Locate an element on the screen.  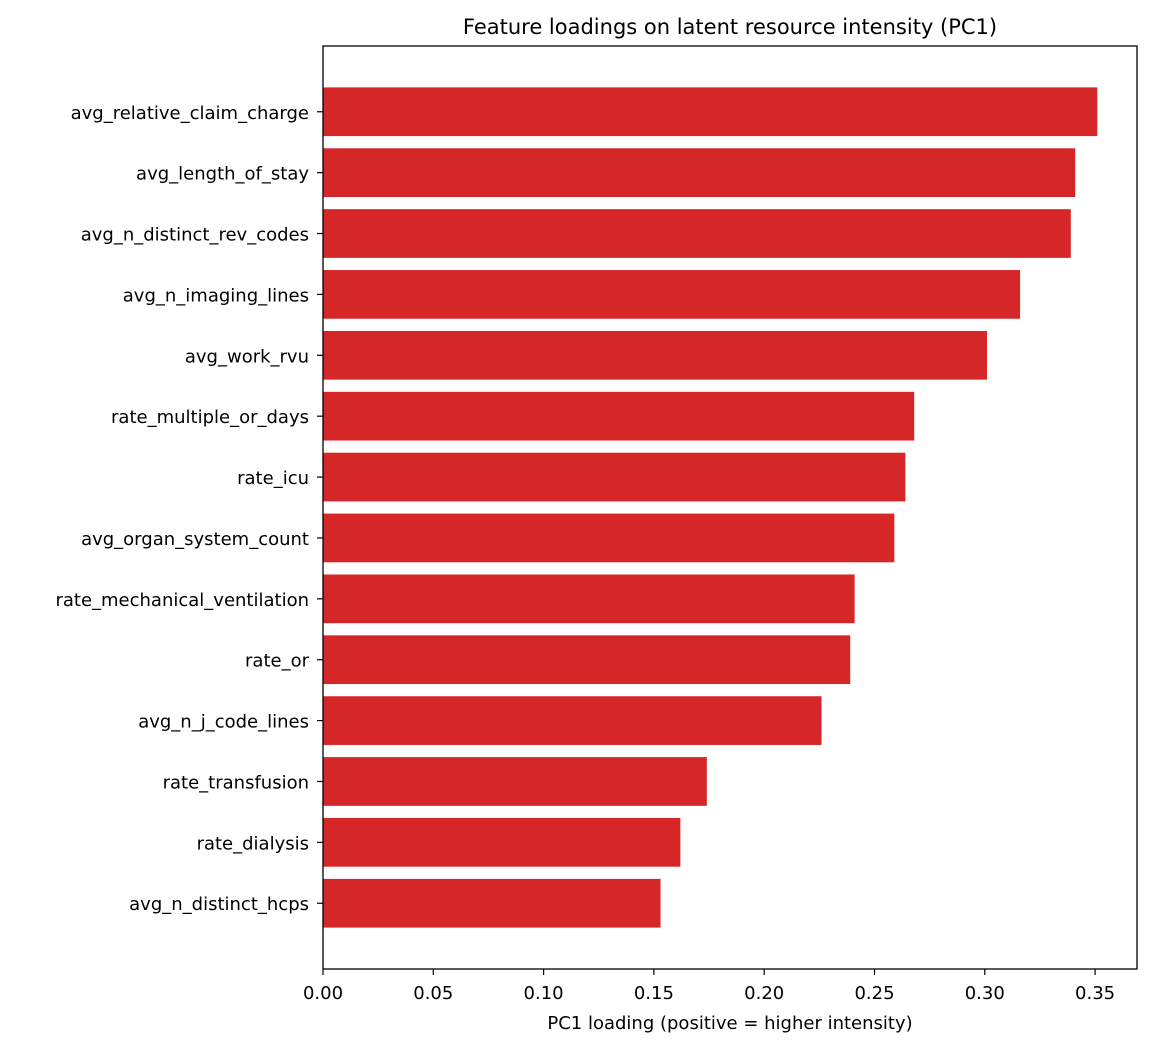
y-tick-label: avg_n_distinct_hcps is located at coordinates (219, 904).